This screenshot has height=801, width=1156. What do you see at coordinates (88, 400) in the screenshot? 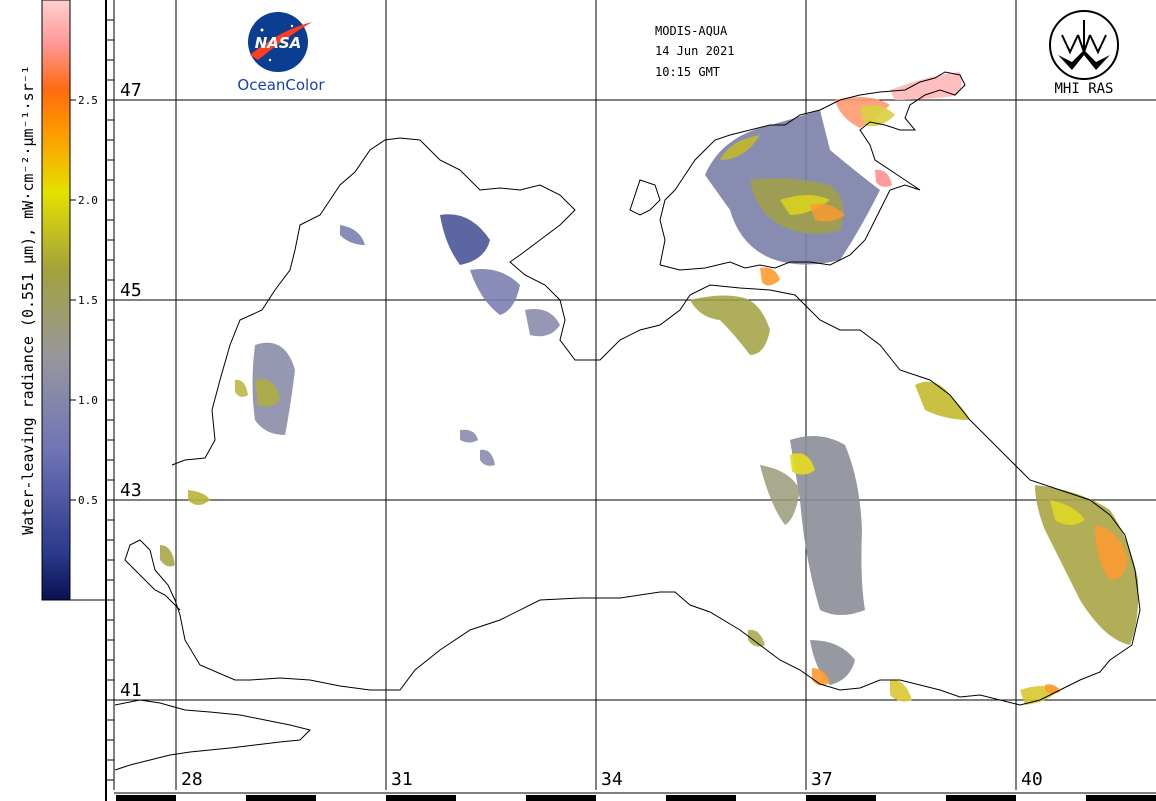
I see `colorbar-tick-label: 1.0` at bounding box center [88, 400].